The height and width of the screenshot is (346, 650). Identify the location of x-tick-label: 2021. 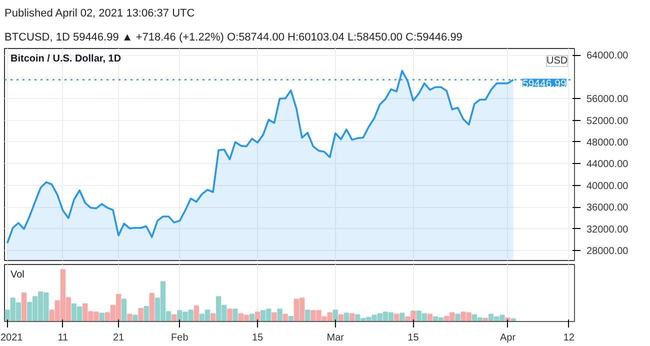
(12, 338).